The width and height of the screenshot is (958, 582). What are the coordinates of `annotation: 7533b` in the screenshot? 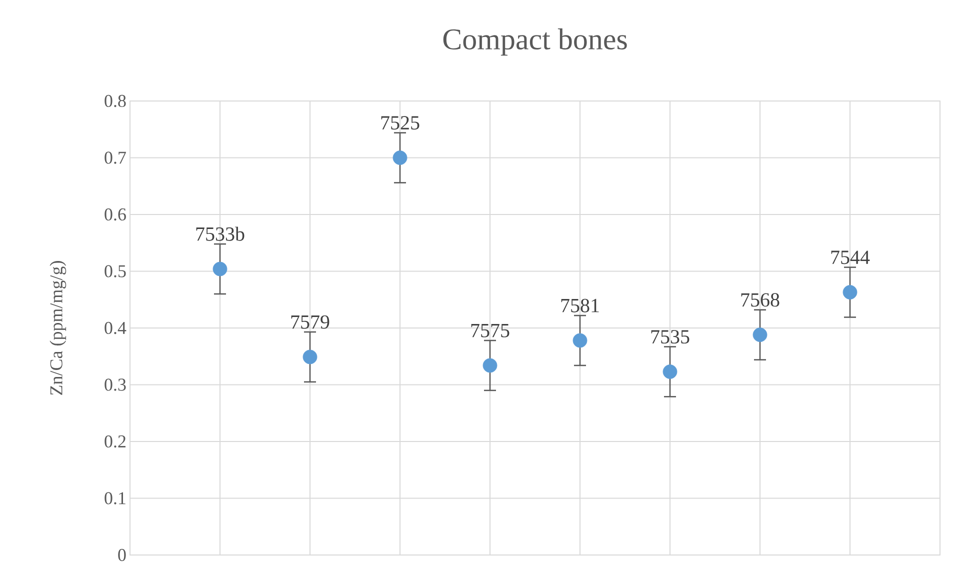 It's located at (220, 233).